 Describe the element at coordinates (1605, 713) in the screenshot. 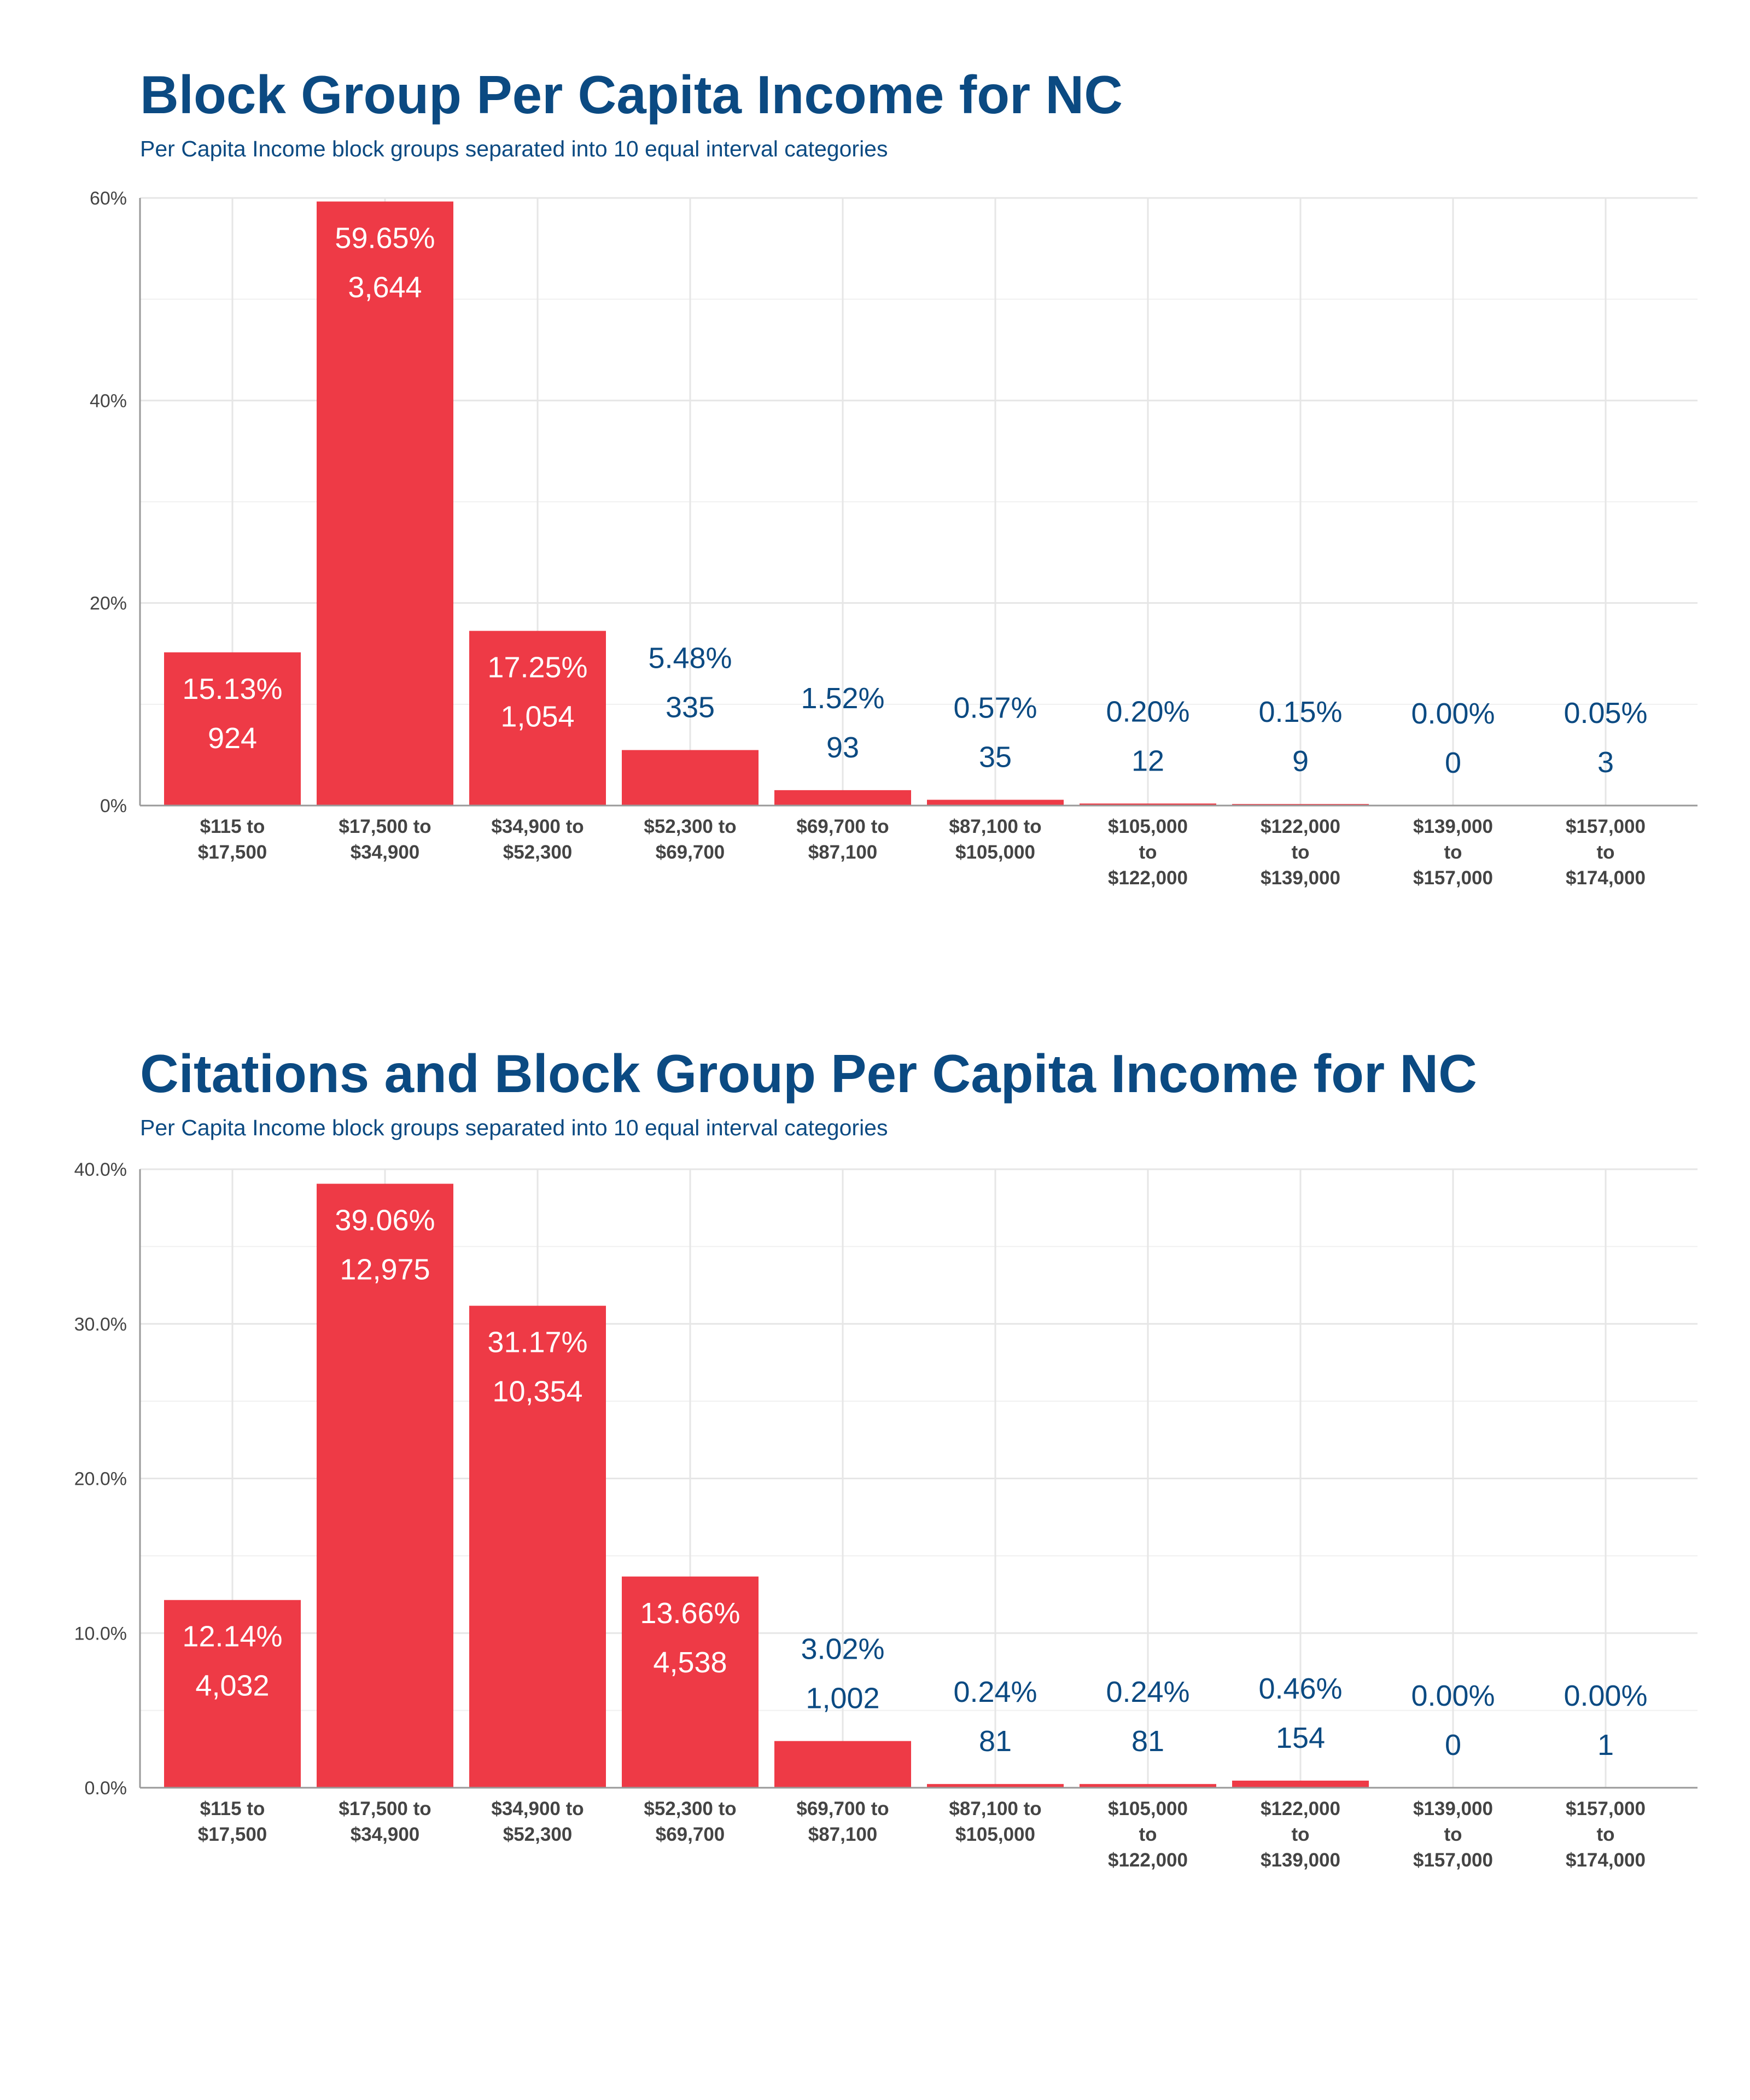

I see `data-label-percent: 0.05%` at that location.